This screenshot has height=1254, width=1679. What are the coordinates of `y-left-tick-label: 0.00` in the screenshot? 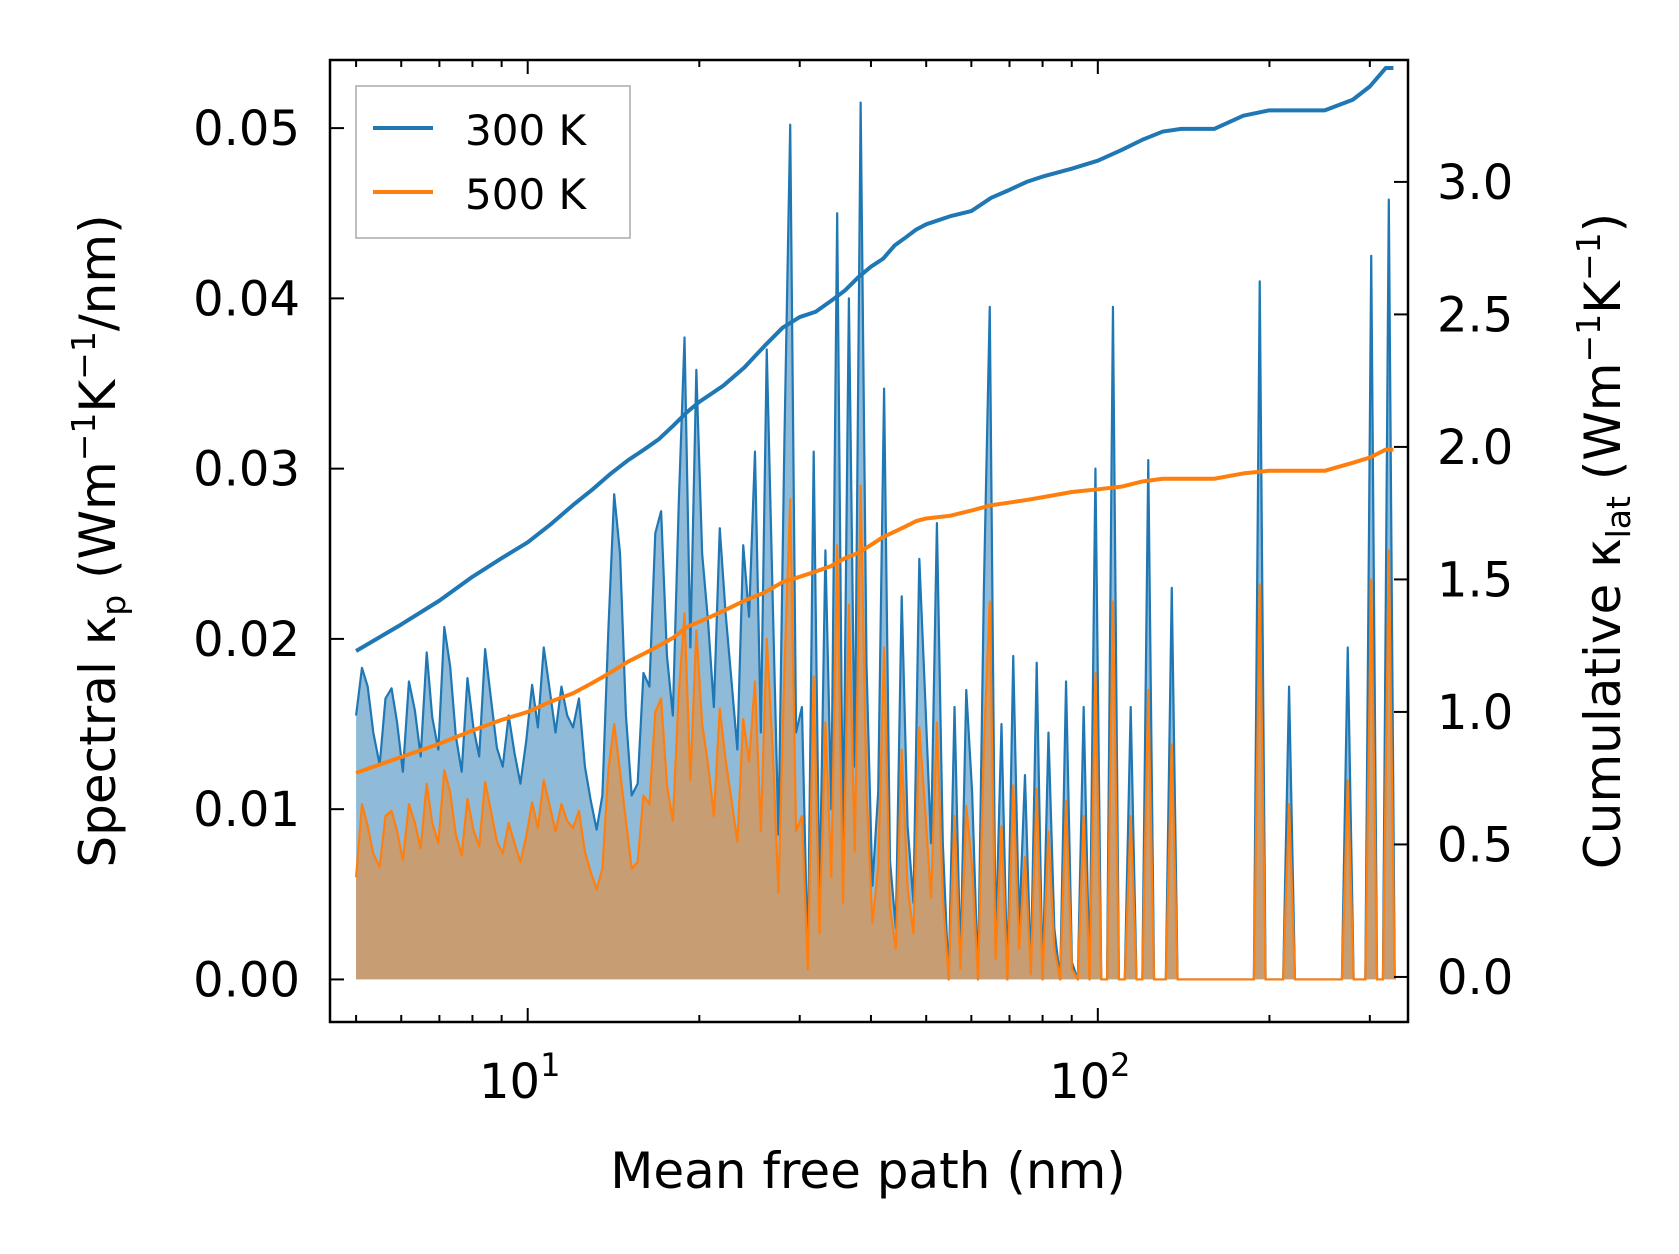 It's located at (246, 980).